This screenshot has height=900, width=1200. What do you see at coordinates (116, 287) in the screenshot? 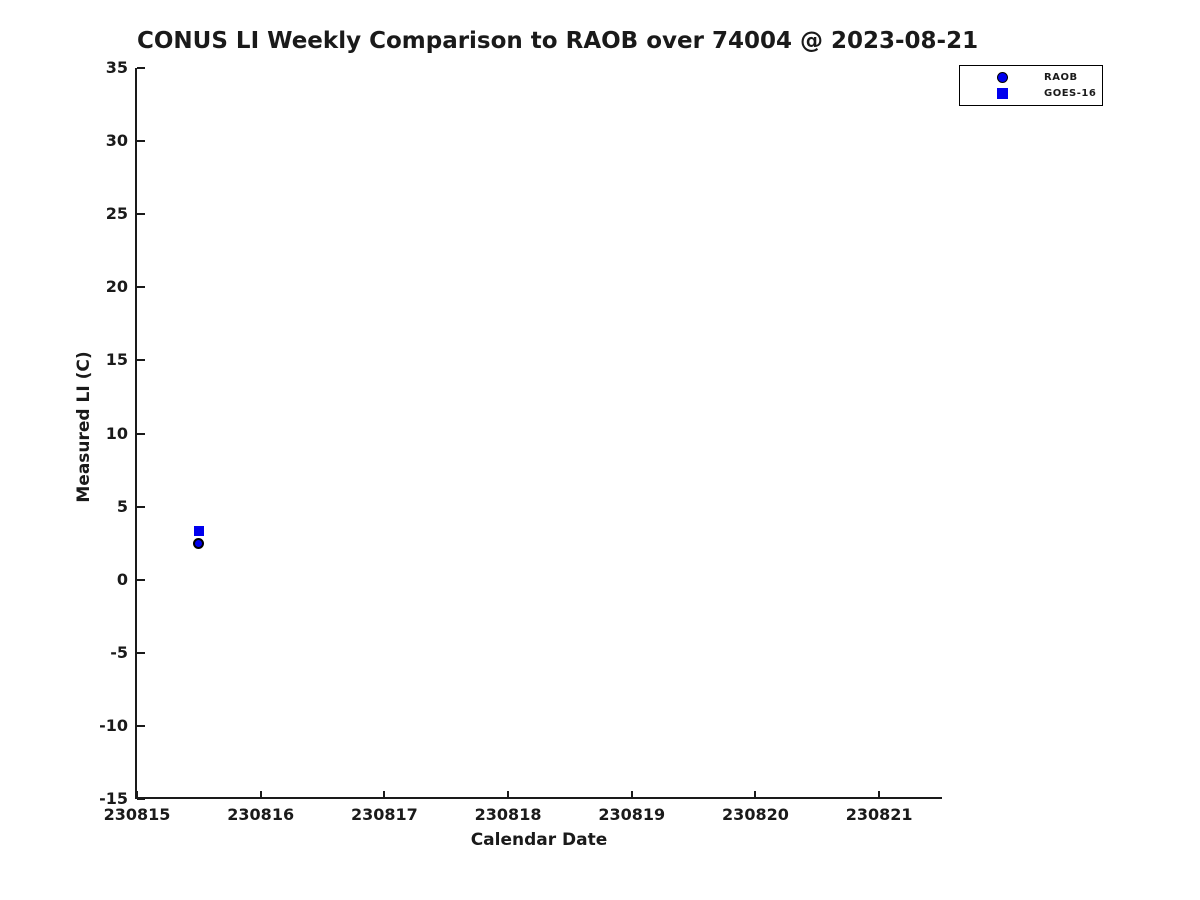
I see `y-tick-label: 20` at bounding box center [116, 287].